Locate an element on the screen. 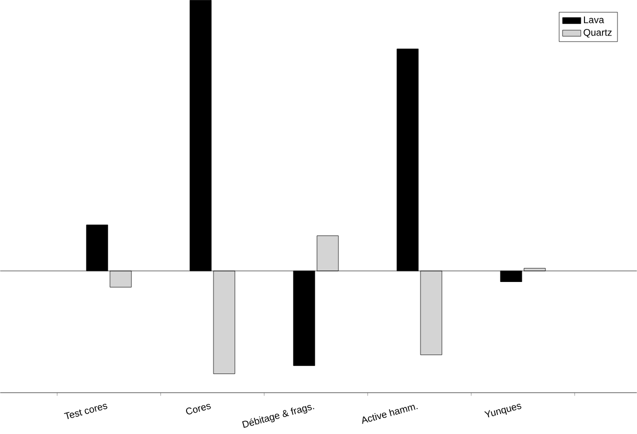 The height and width of the screenshot is (434, 637). legend-label: Lava is located at coordinates (594, 20).